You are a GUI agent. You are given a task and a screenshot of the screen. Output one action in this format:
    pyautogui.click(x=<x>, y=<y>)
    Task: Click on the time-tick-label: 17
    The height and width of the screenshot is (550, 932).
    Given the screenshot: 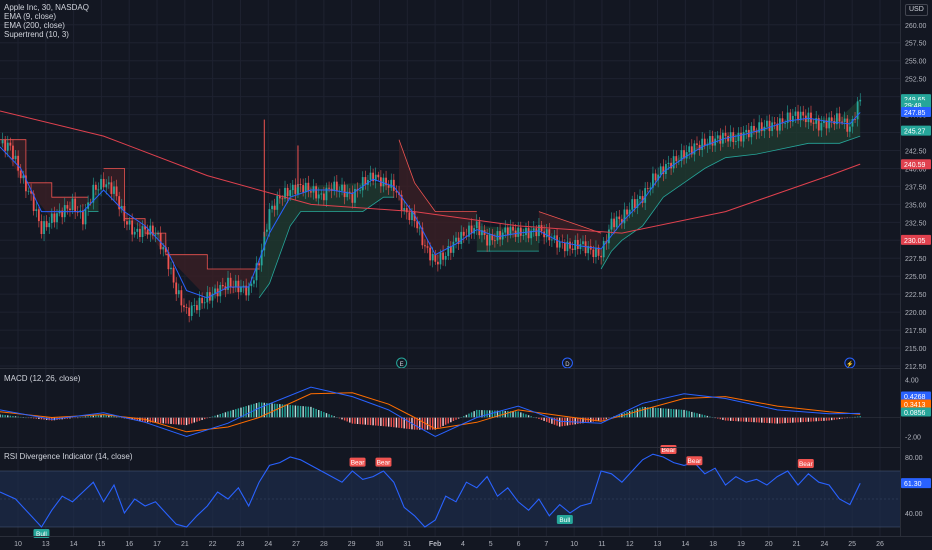 What is the action you would take?
    pyautogui.click(x=157, y=544)
    